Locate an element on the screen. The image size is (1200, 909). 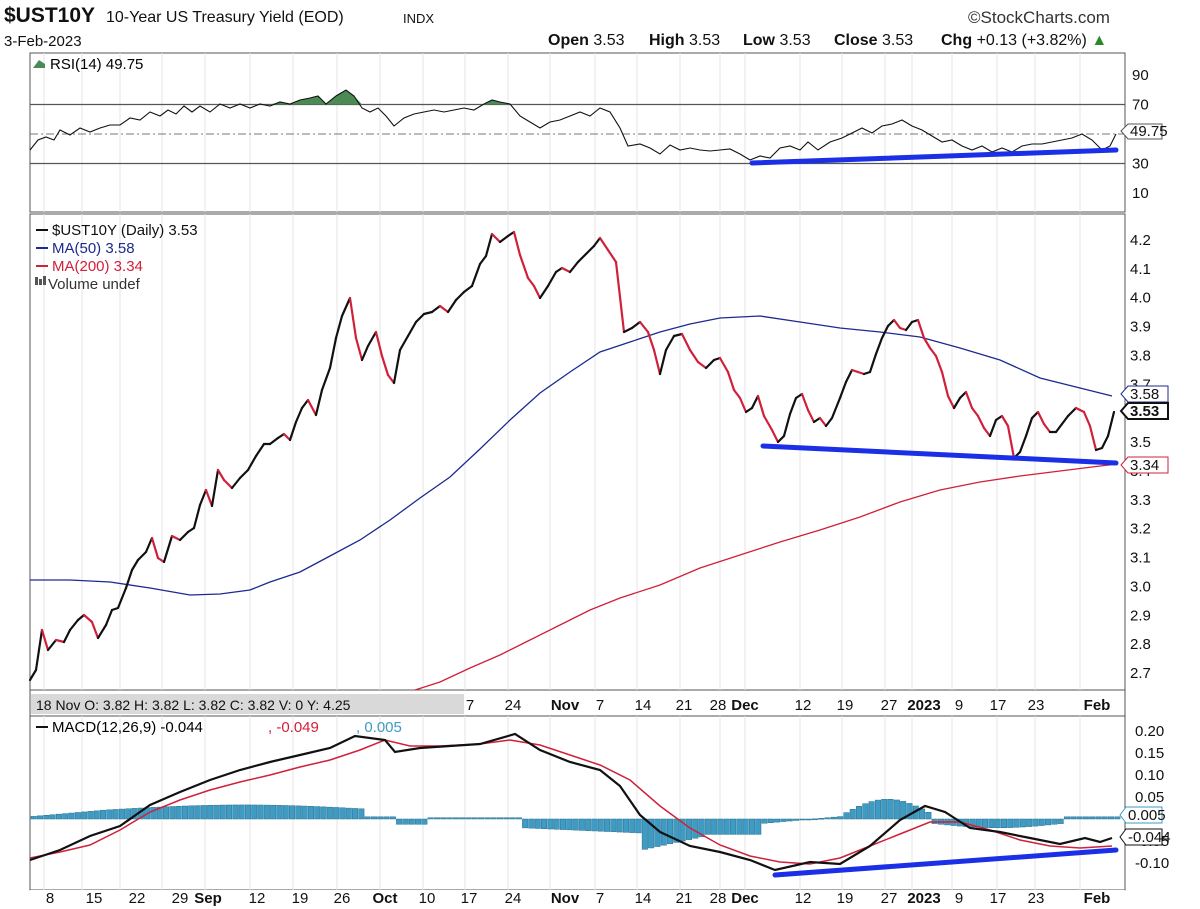
price-tick-label: 3.5 is located at coordinates (1140, 442).